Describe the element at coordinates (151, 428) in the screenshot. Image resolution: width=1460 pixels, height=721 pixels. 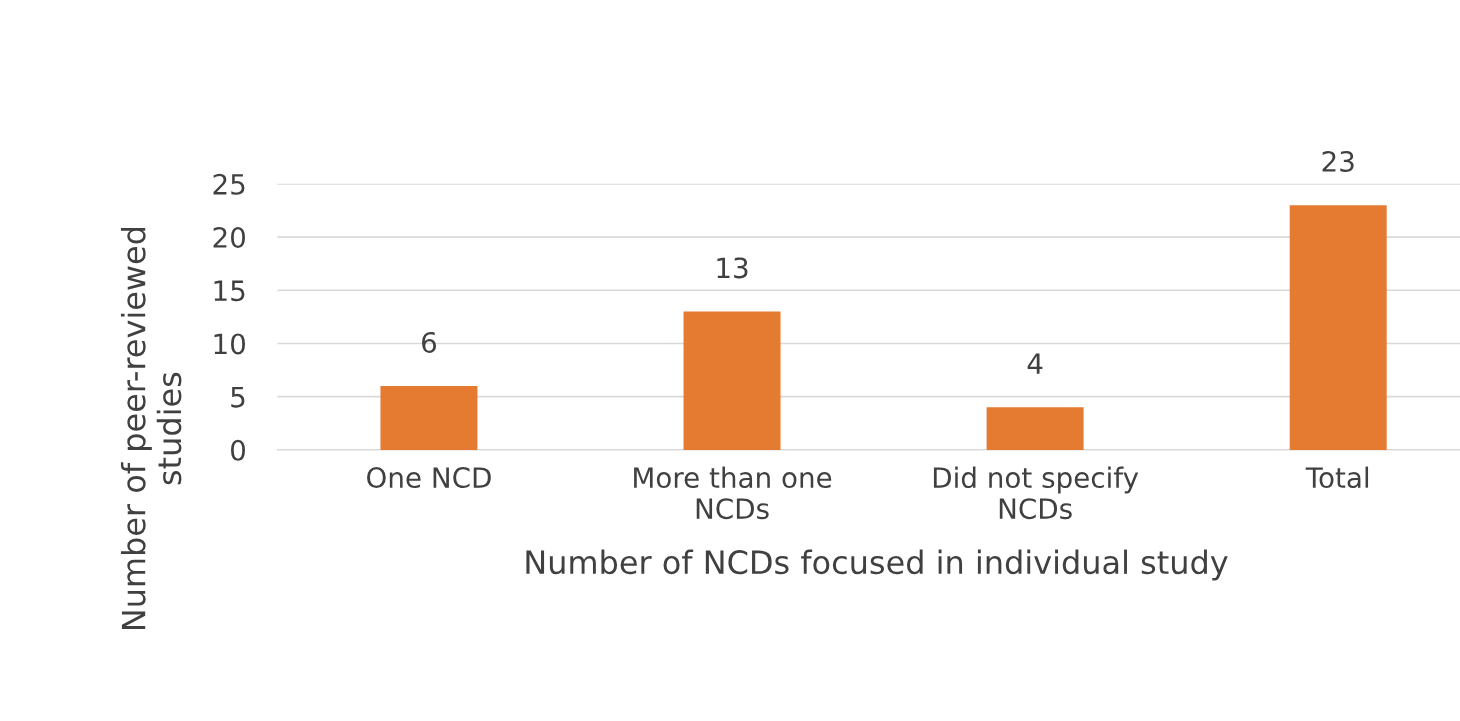
I see `y-axis-title: Number of peer-reviewed studies` at that location.